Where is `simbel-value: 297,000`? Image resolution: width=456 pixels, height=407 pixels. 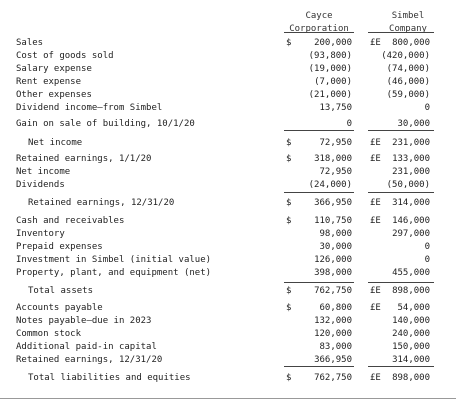
simbel-value: 297,000 is located at coordinates (411, 234).